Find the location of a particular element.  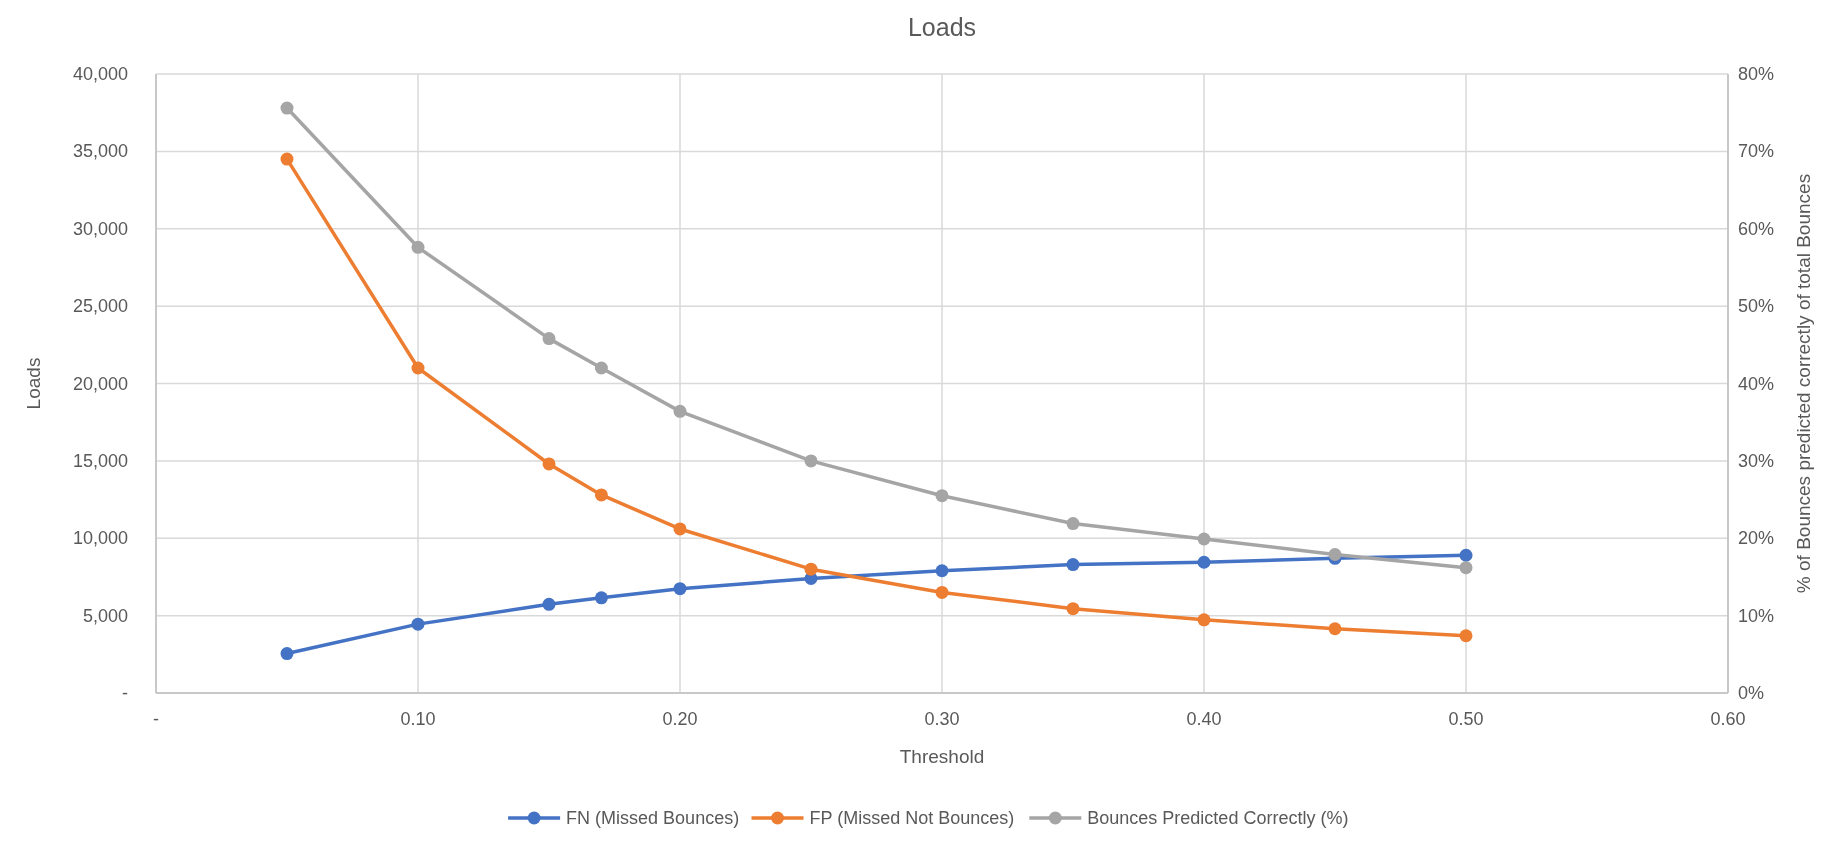

x-tick-label: 0.50 is located at coordinates (1466, 719).